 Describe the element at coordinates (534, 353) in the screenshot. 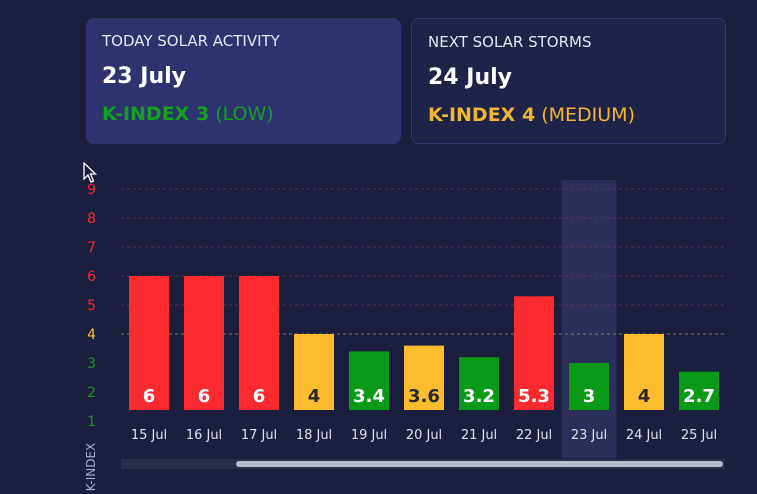

I see `bar-22-jul` at that location.